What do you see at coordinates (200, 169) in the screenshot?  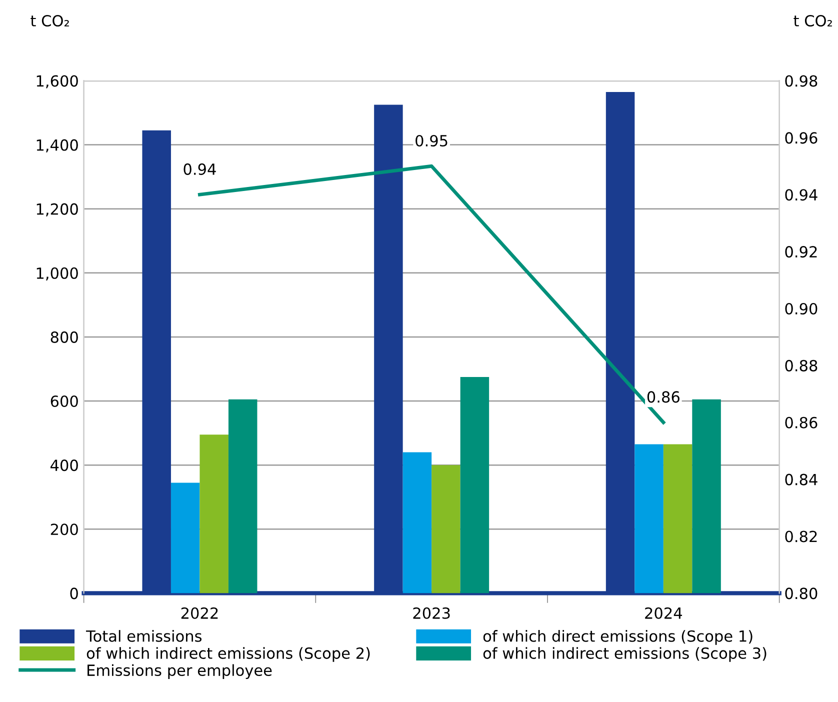 I see `data-label: 0.94` at bounding box center [200, 169].